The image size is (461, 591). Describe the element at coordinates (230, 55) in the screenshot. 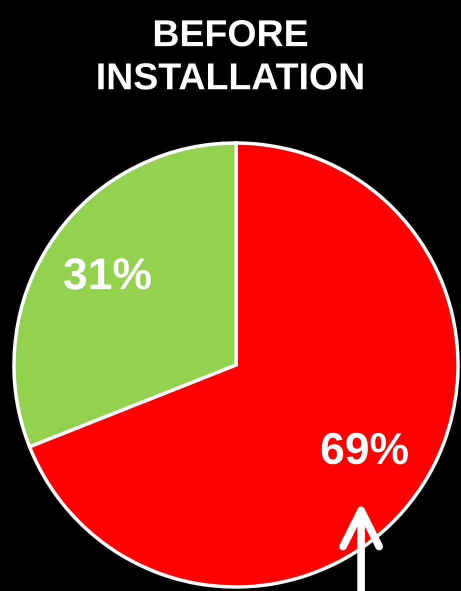

I see `chart-title: BEFORE INSTALLATION` at that location.